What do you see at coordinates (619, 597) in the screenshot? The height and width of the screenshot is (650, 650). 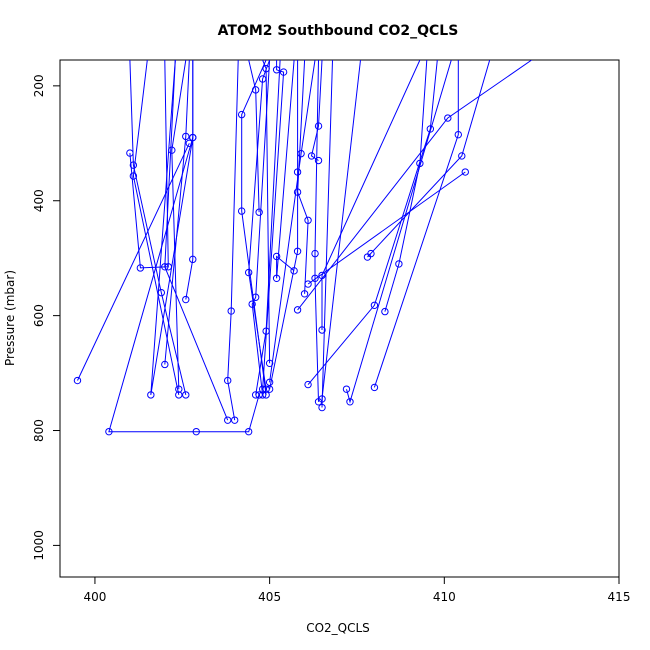 I see `x-tick-label: 415` at bounding box center [619, 597].